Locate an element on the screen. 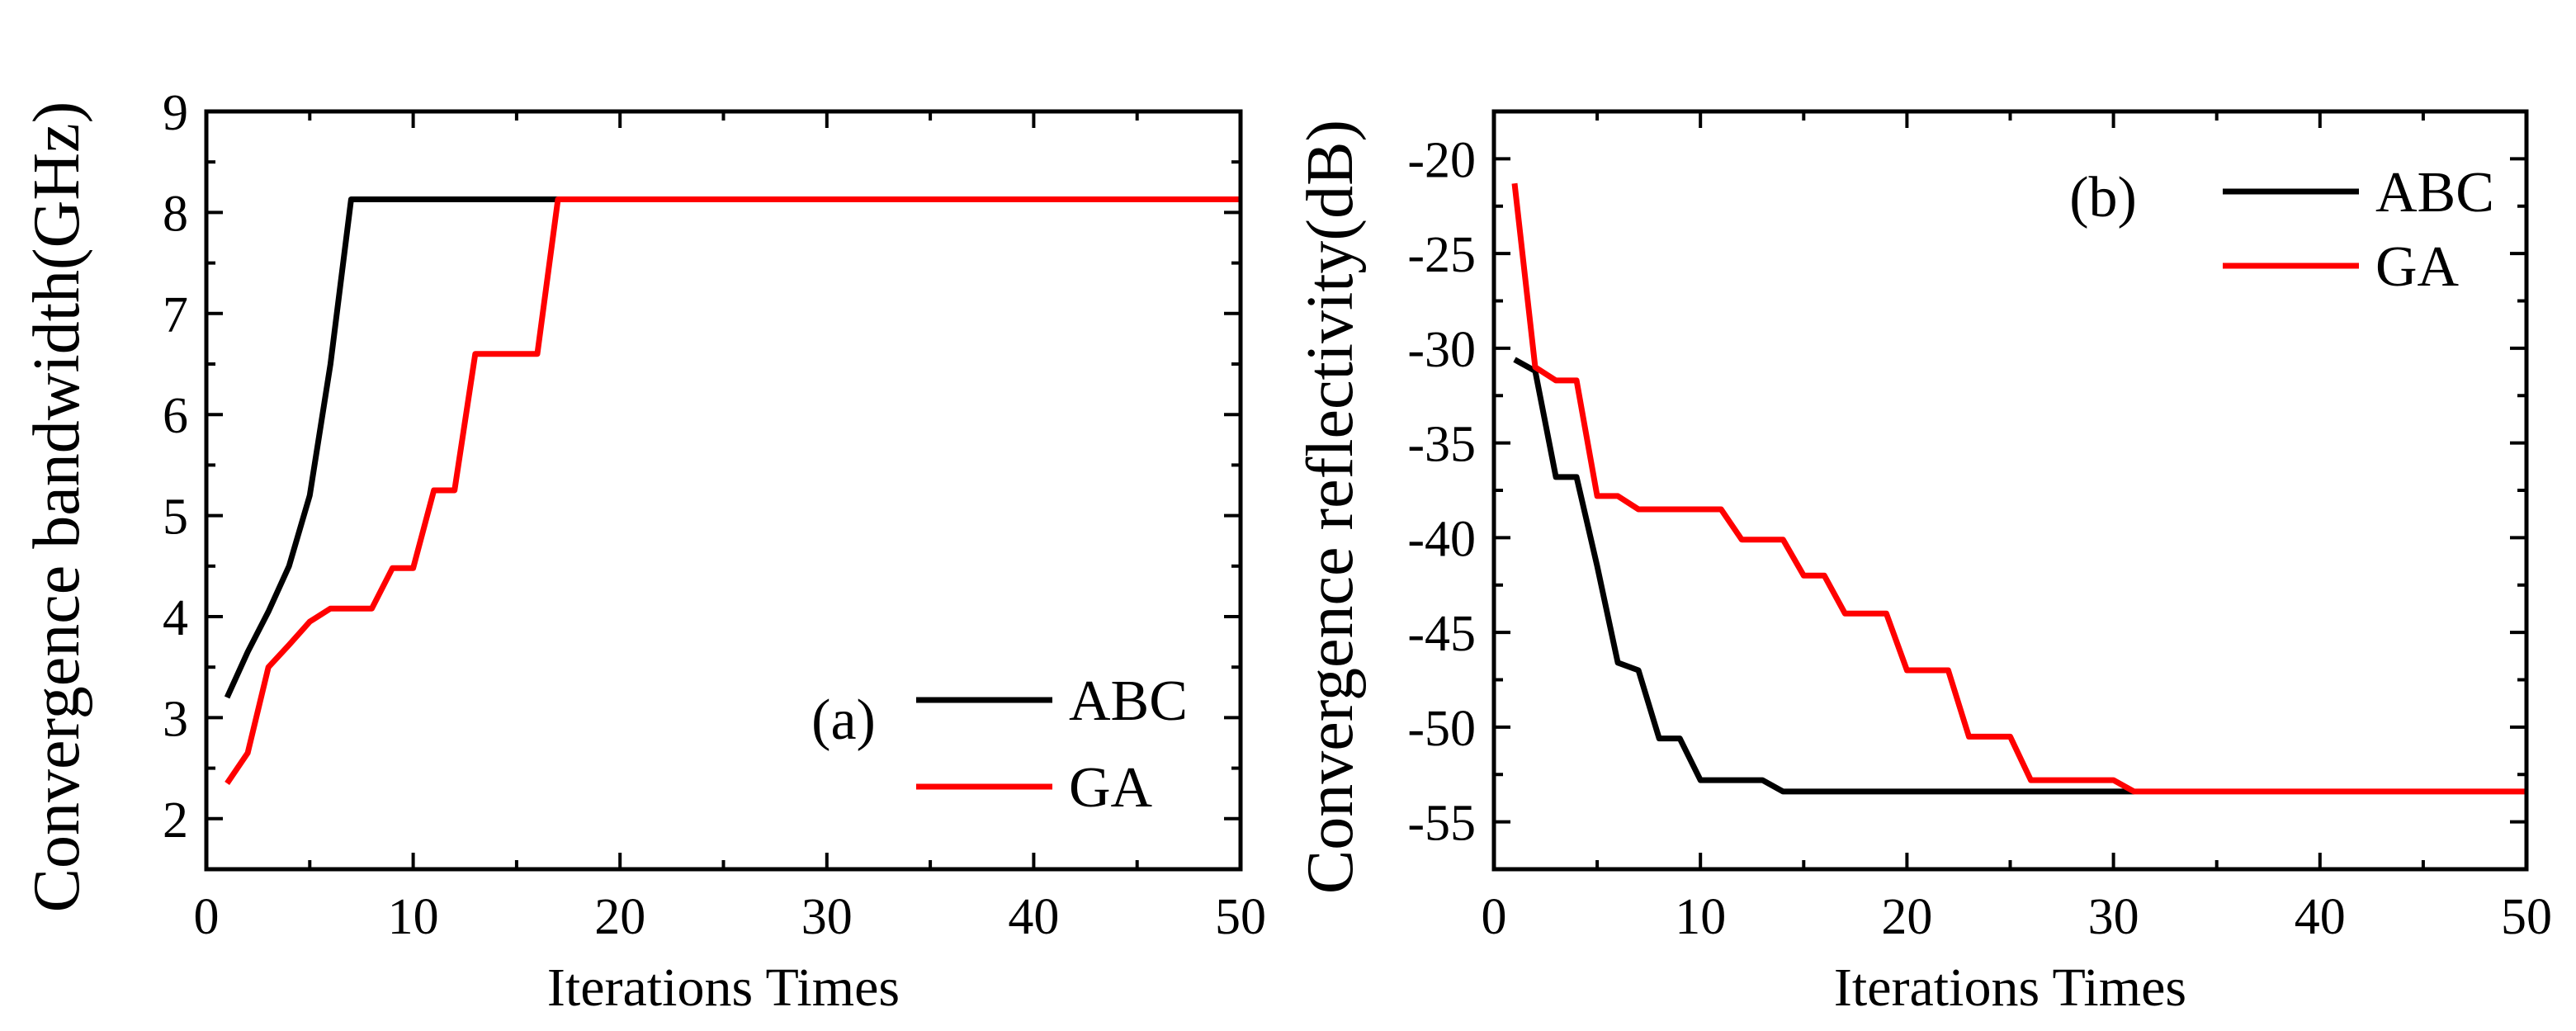 Image resolution: width=2576 pixels, height=1031 pixels. y-tick-label: 6 is located at coordinates (175, 416).